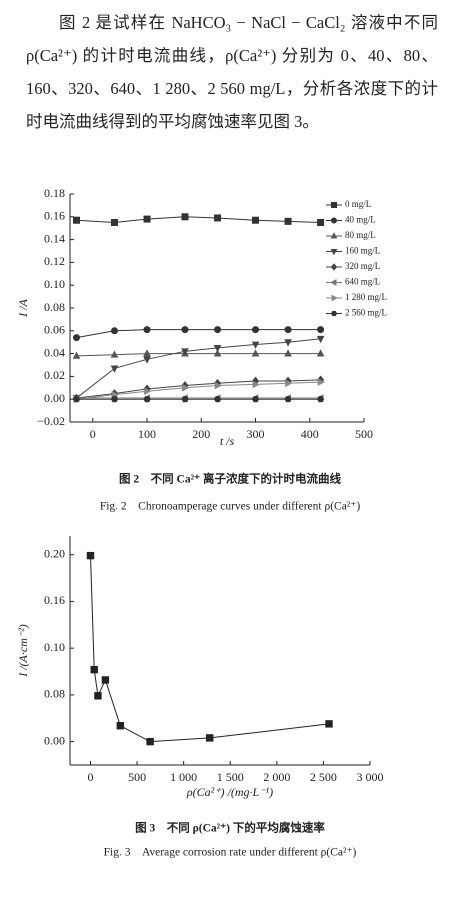 This screenshot has height=900, width=461. Describe the element at coordinates (54, 193) in the screenshot. I see `y-tick-label: 0.18` at that location.